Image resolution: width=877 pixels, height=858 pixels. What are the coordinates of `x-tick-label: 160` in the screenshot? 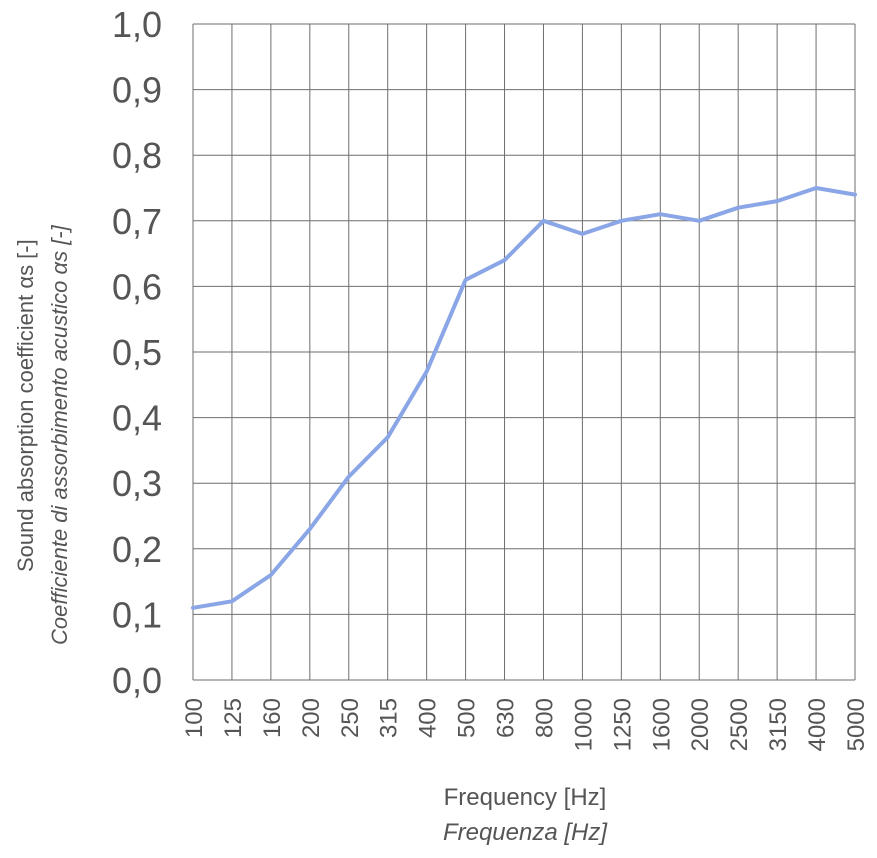 It's located at (272, 718).